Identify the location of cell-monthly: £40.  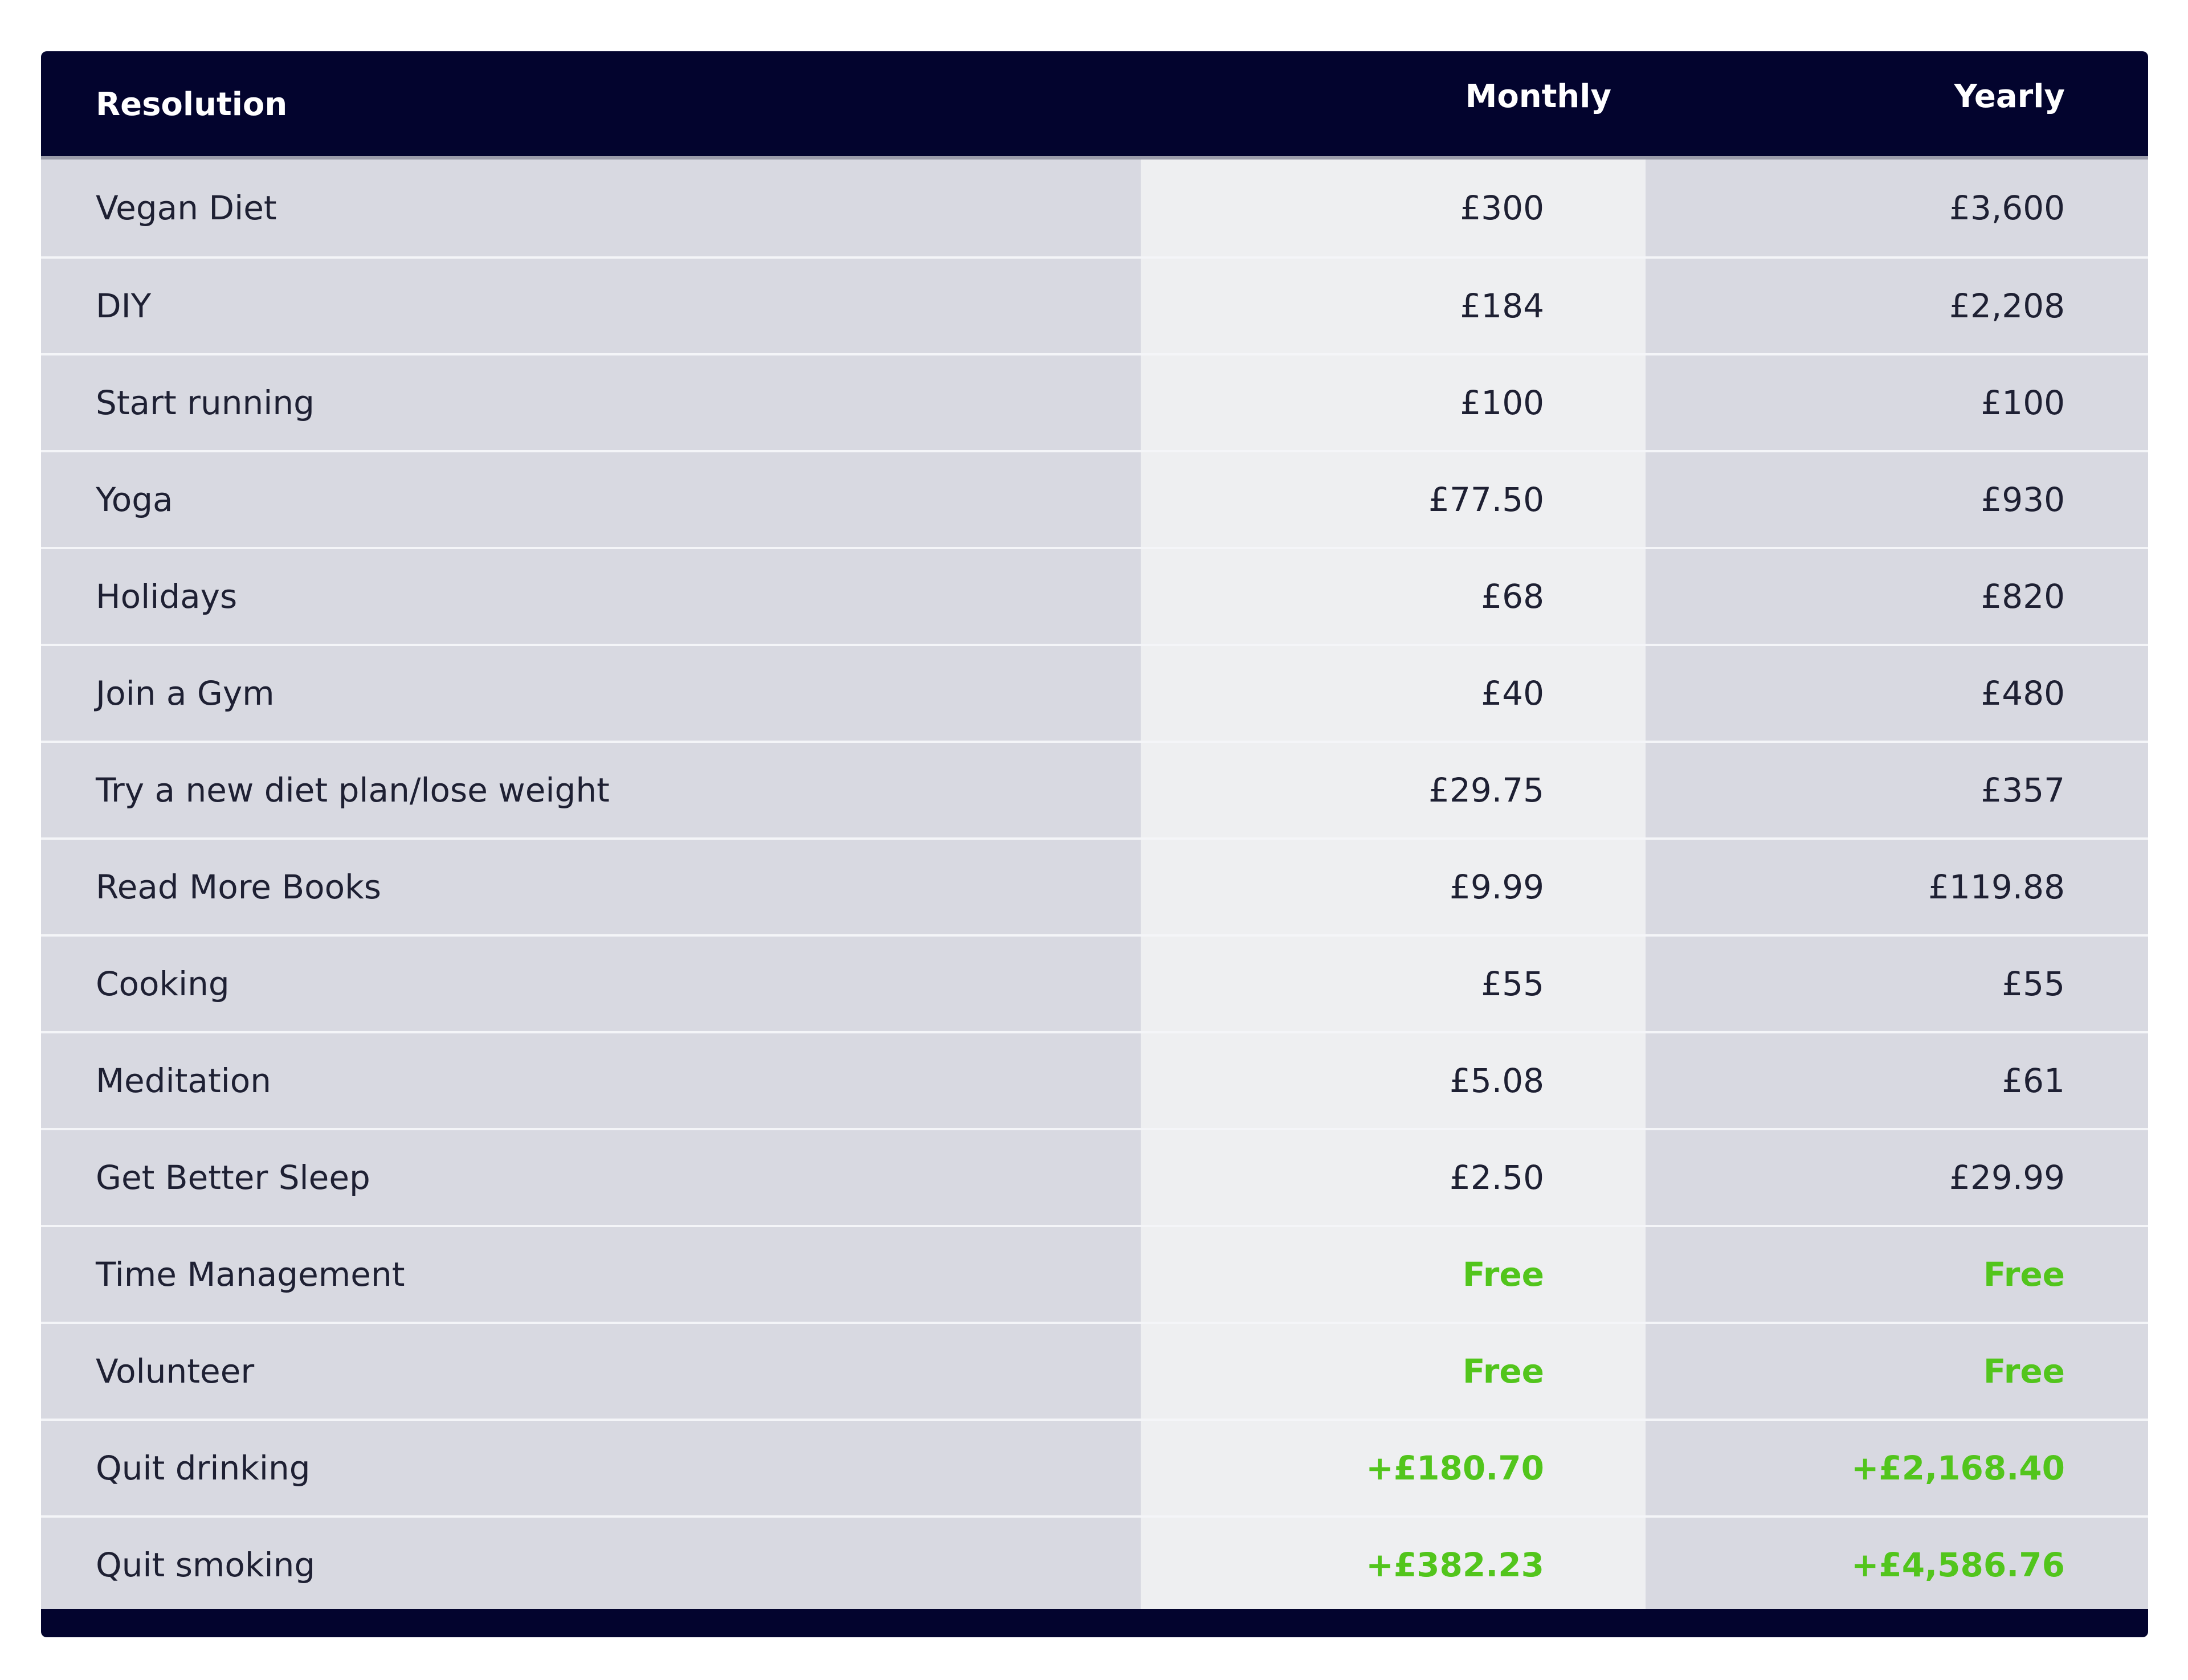
(1513, 693).